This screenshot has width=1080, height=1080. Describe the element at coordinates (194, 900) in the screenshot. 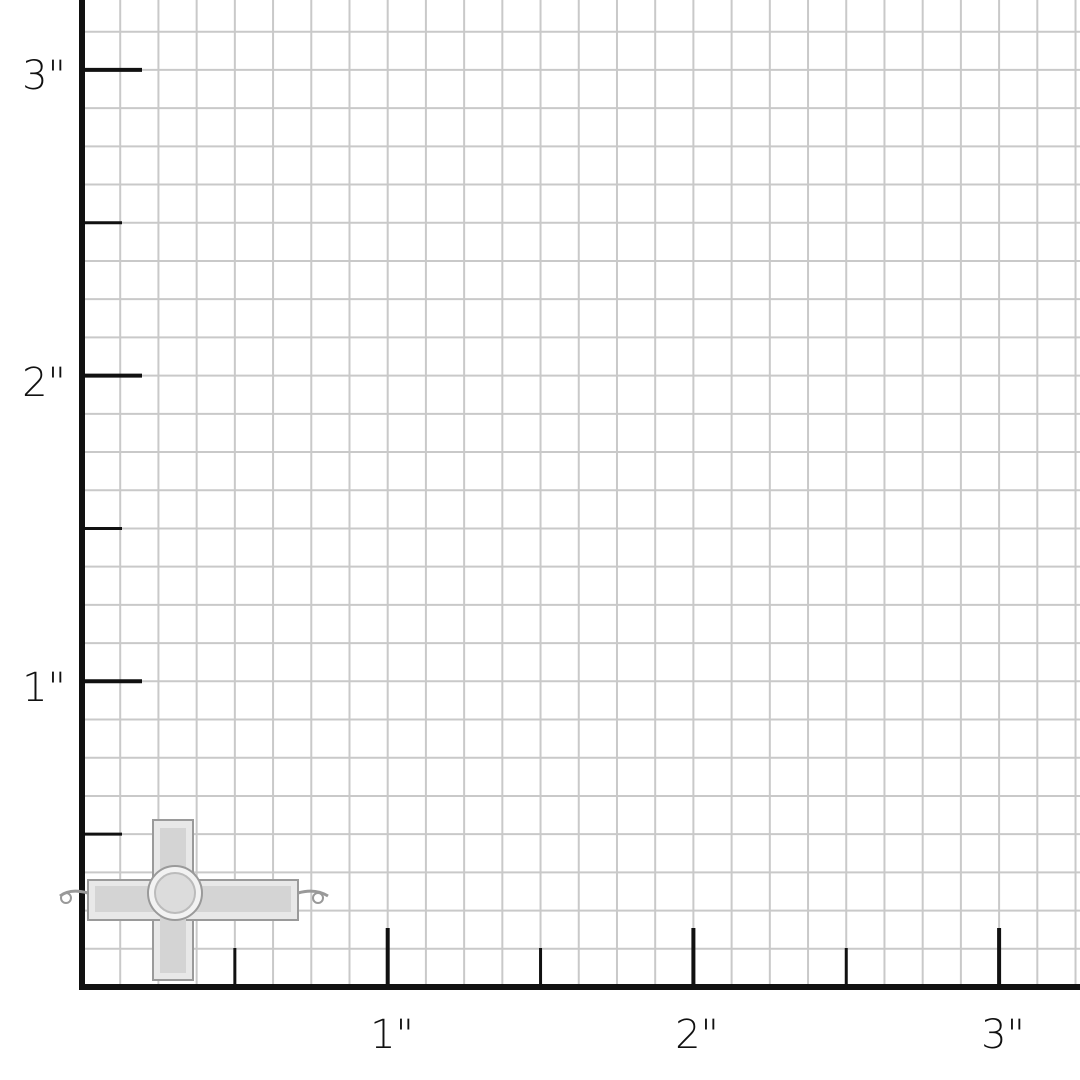

I see `cross-pendant-icon` at that location.